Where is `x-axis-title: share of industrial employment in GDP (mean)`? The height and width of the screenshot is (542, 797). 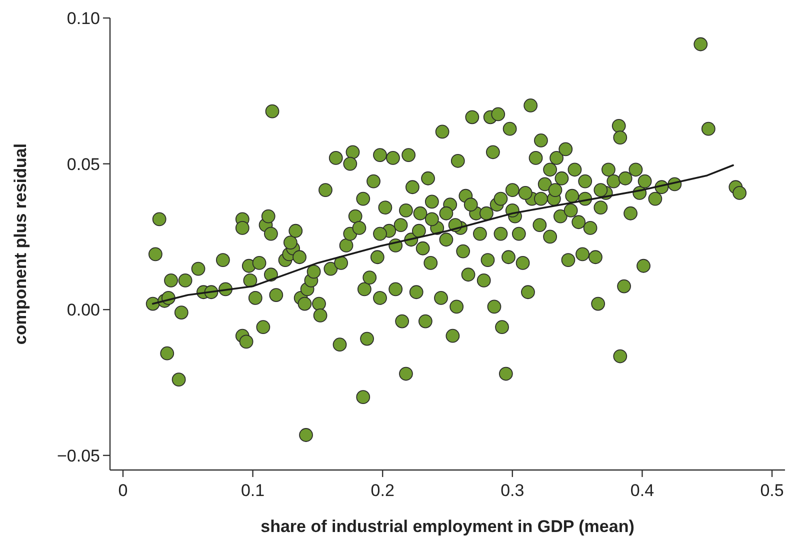 x-axis-title: share of industrial employment in GDP (mean) is located at coordinates (447, 526).